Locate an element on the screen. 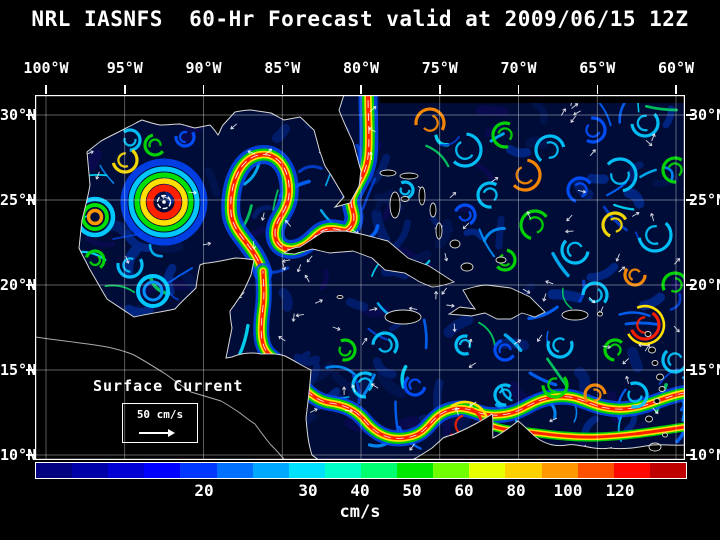  lon-label: 75°W is located at coordinates (439, 68).